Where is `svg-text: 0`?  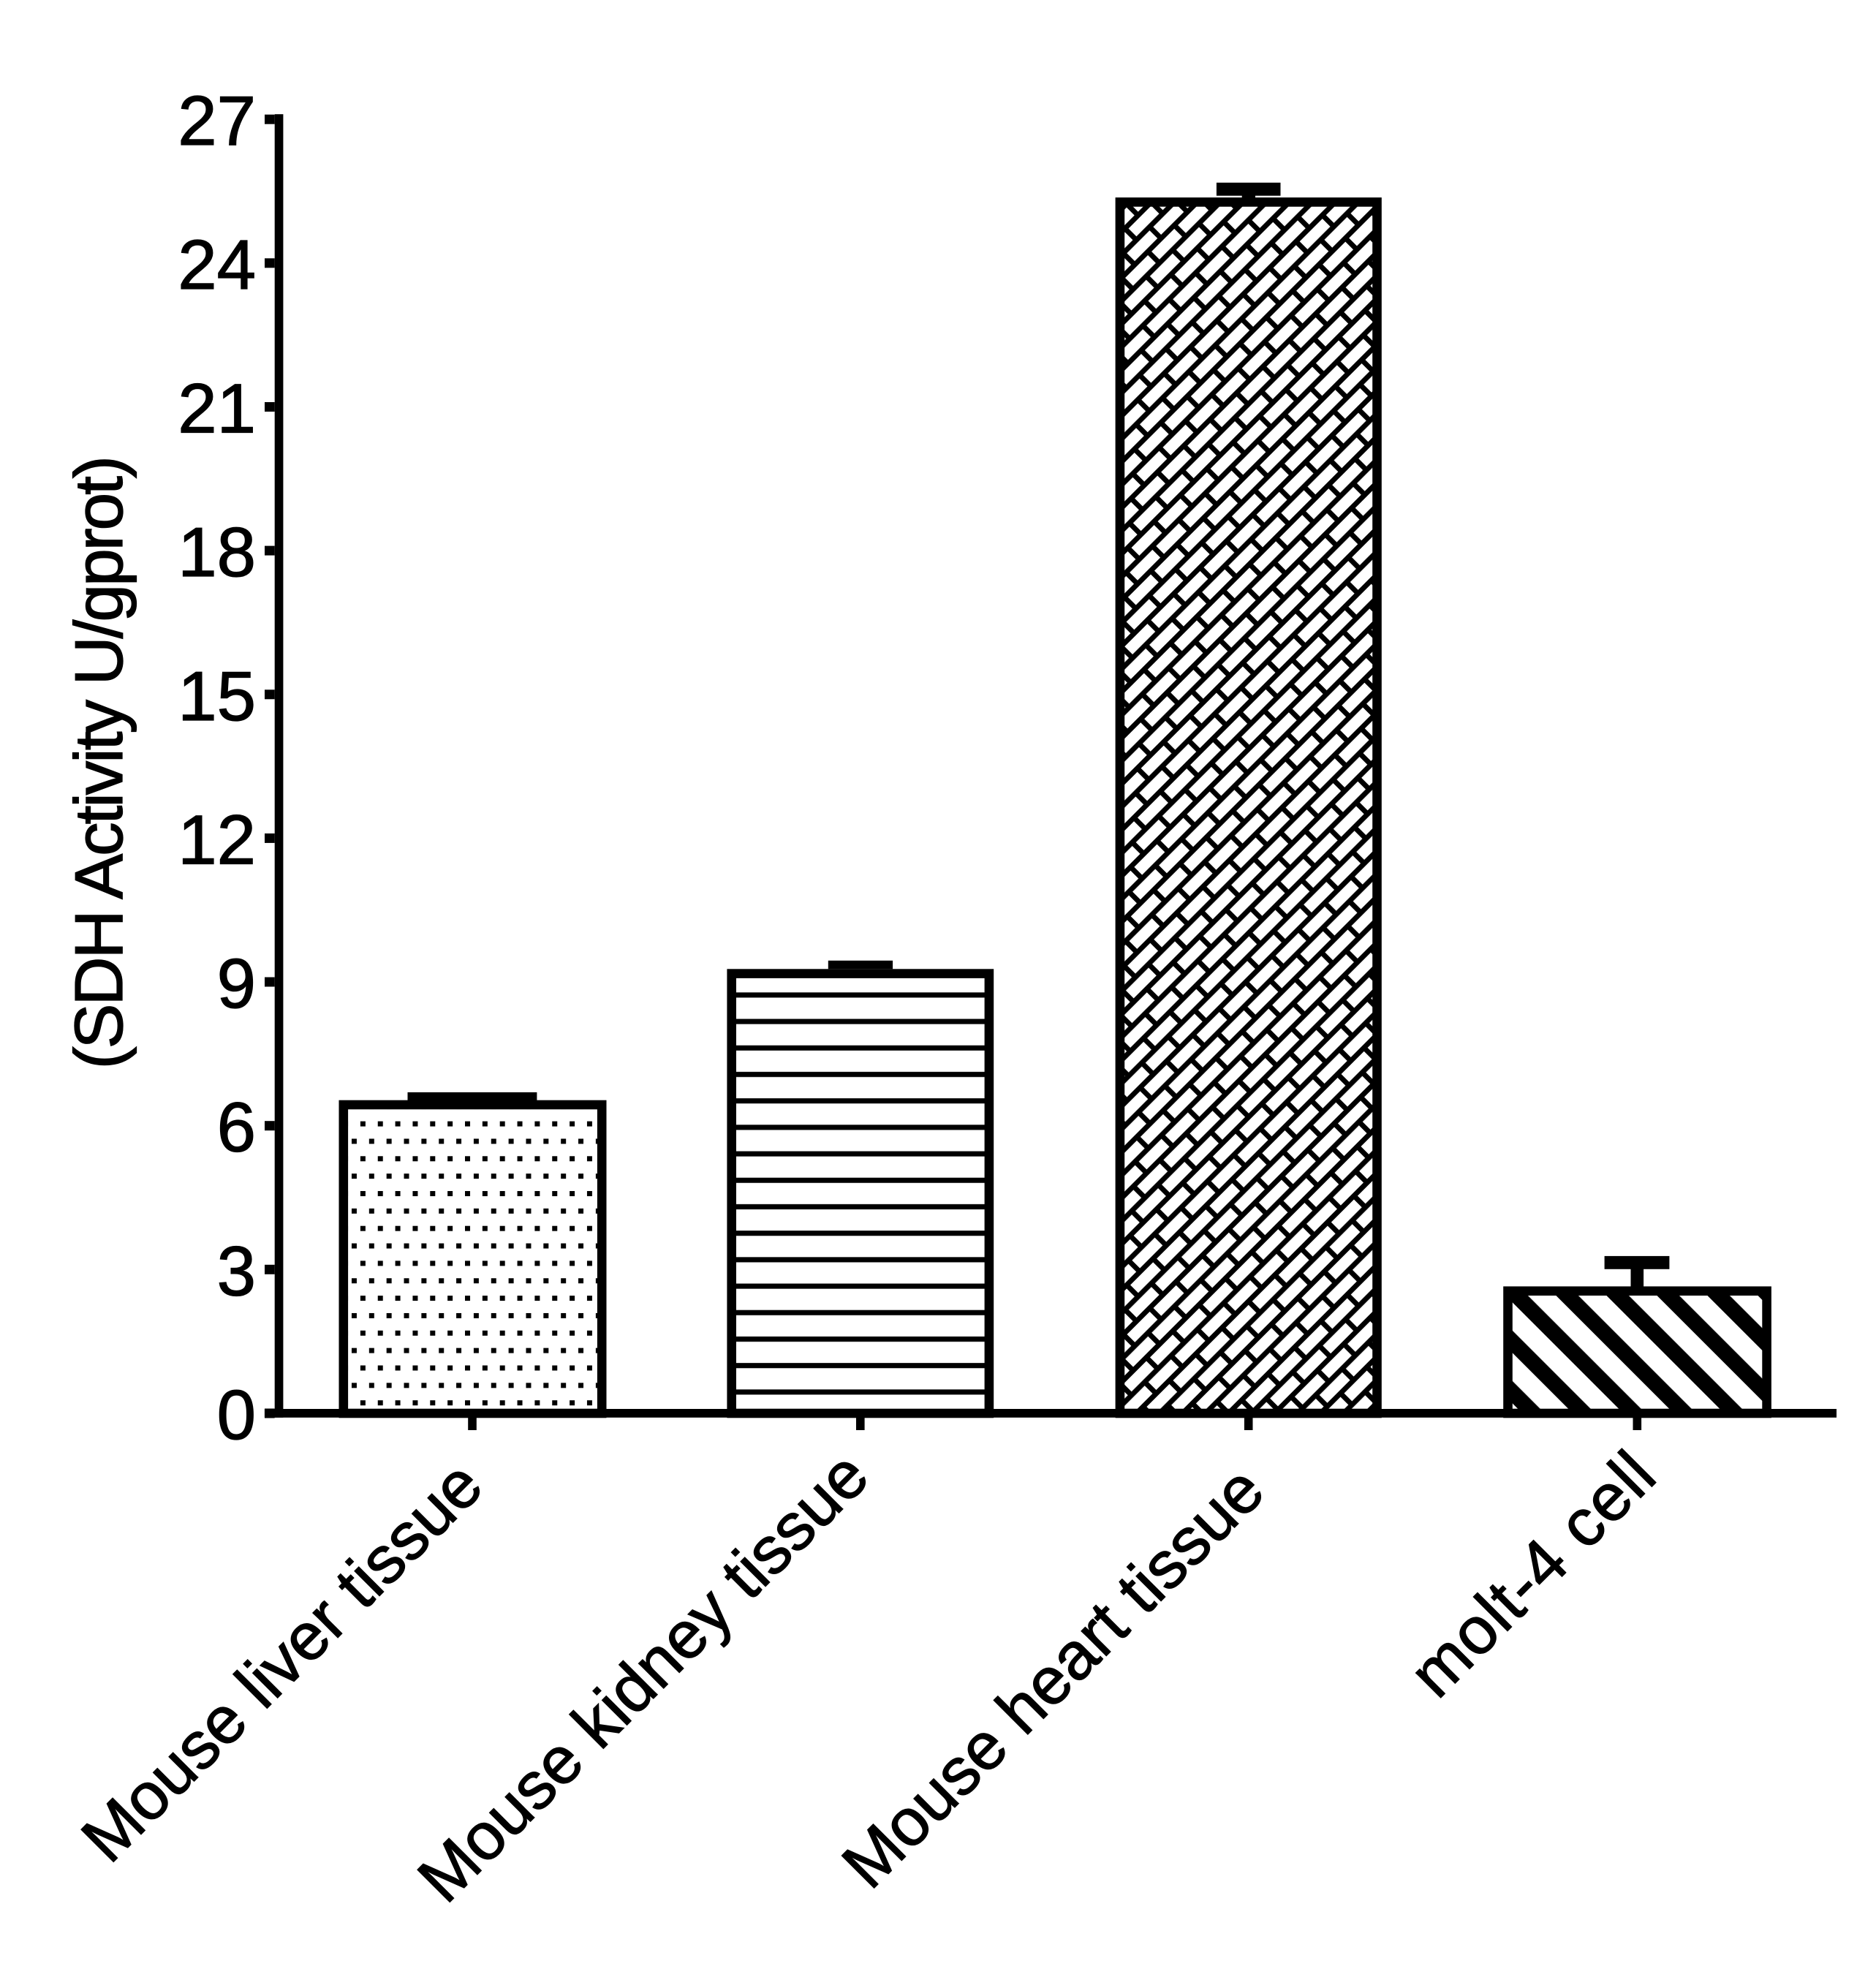
svg-text: 0 is located at coordinates (236, 1415).